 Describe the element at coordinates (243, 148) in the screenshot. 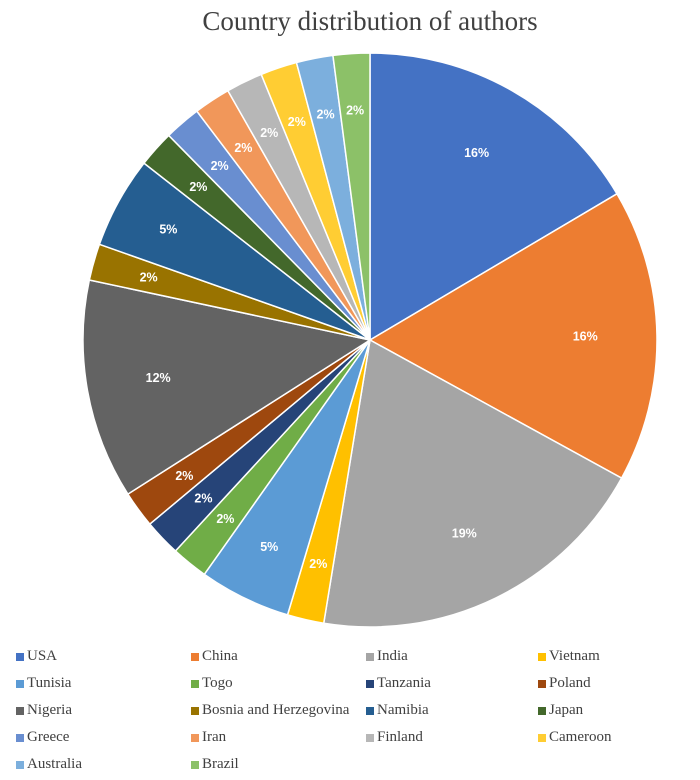

I see `data-label-iran: 2%` at that location.